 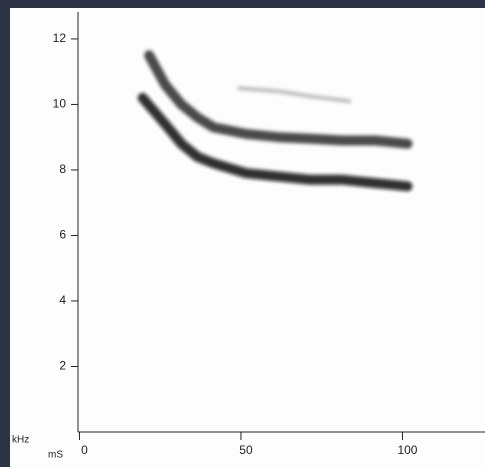 What do you see at coordinates (60, 104) in the screenshot?
I see `y-tick-label: 10` at bounding box center [60, 104].